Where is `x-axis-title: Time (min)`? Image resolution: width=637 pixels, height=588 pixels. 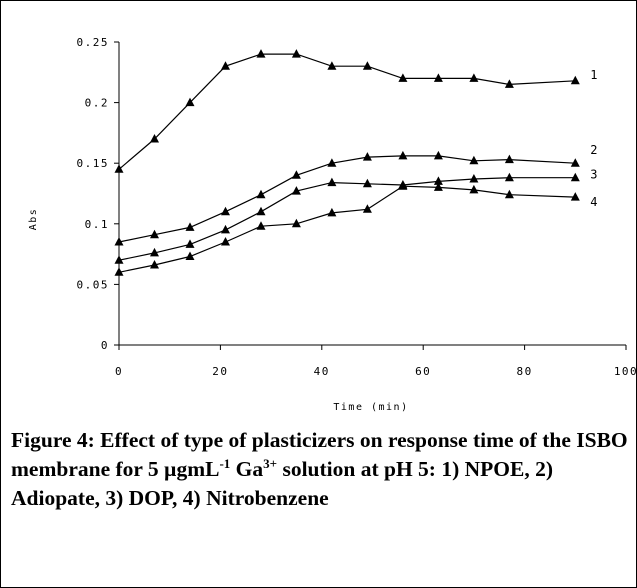 x-axis-title: Time (min) is located at coordinates (370, 407).